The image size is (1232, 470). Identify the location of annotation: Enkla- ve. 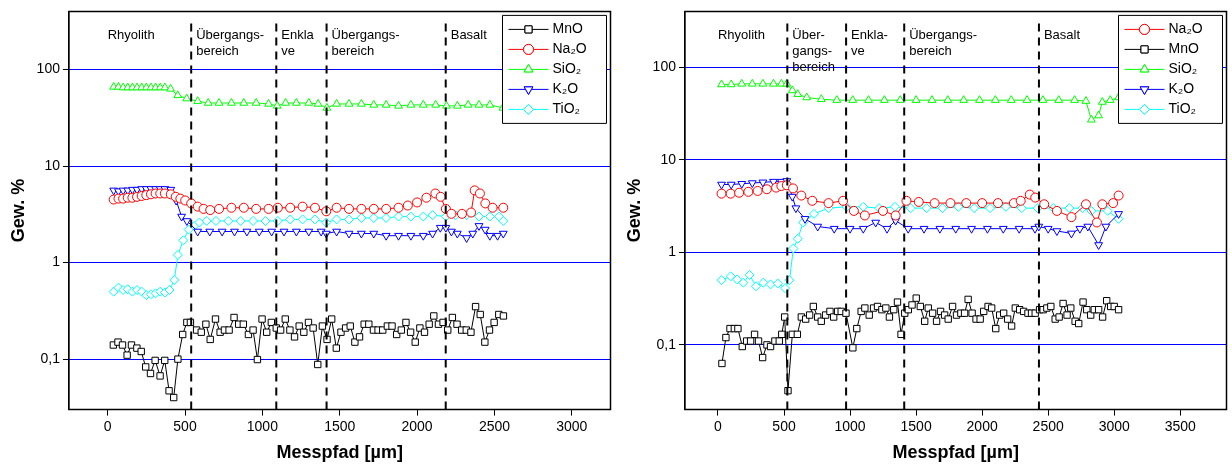
(869, 42).